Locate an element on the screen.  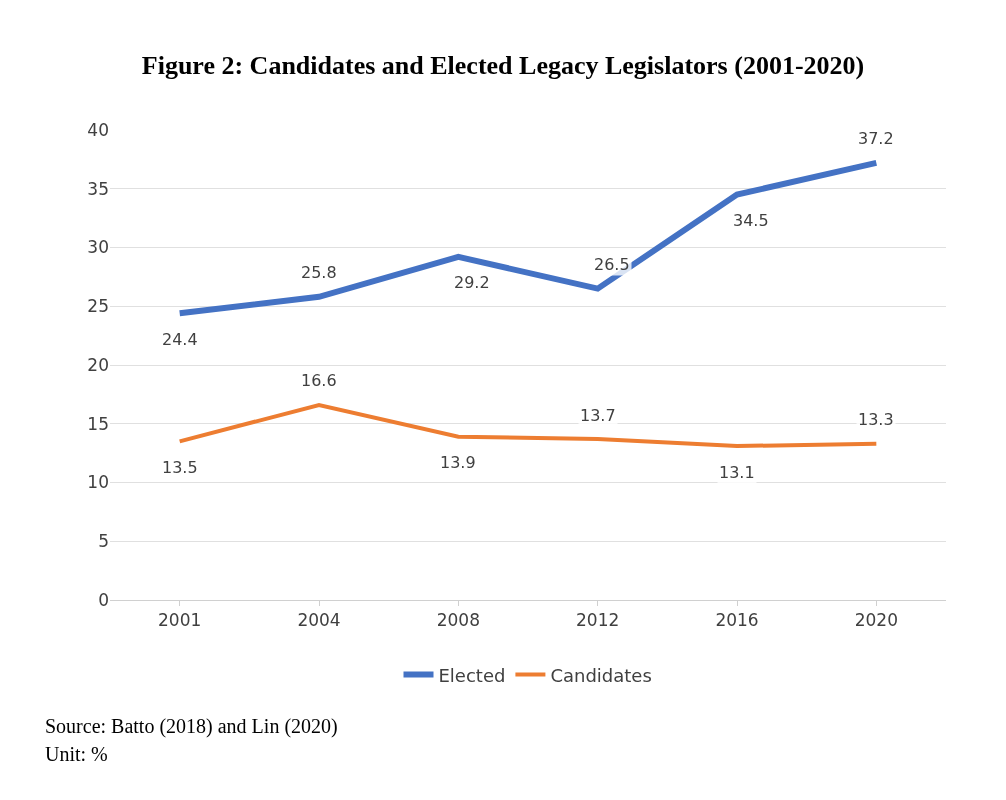
chart-title: Figure 2: Candidates and Elected Legacy Legislators (2001-2020) is located at coordinates (503, 66).